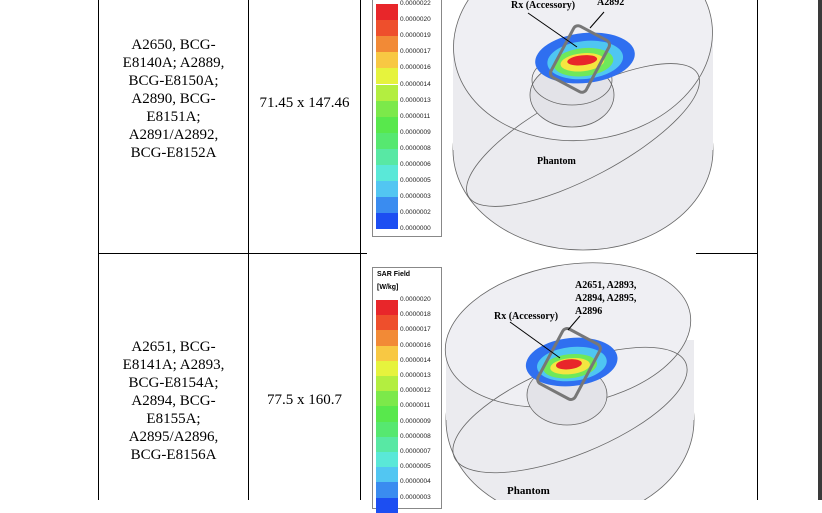 The width and height of the screenshot is (822, 513). Describe the element at coordinates (610, 4) in the screenshot. I see `device-label: A2892` at that location.